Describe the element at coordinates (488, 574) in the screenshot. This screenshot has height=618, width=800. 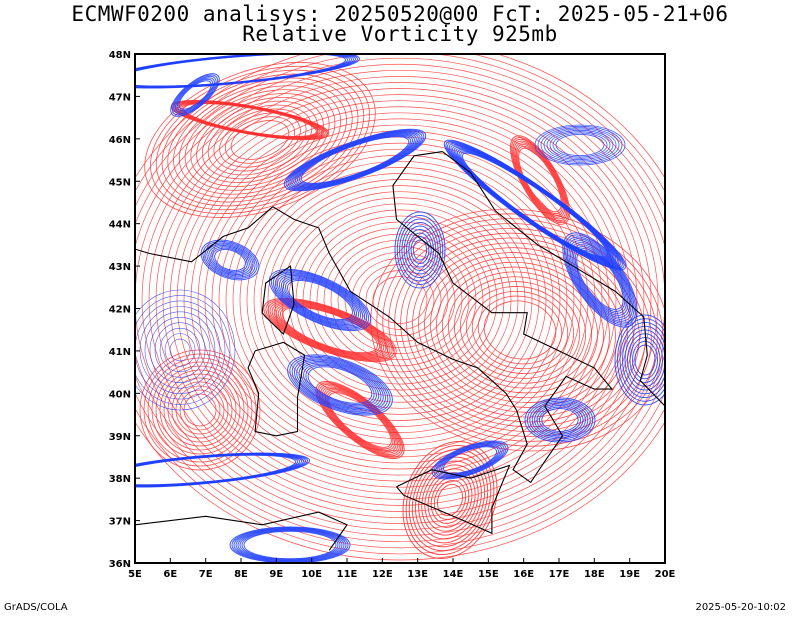
I see `x-tick-label: 15E` at that location.